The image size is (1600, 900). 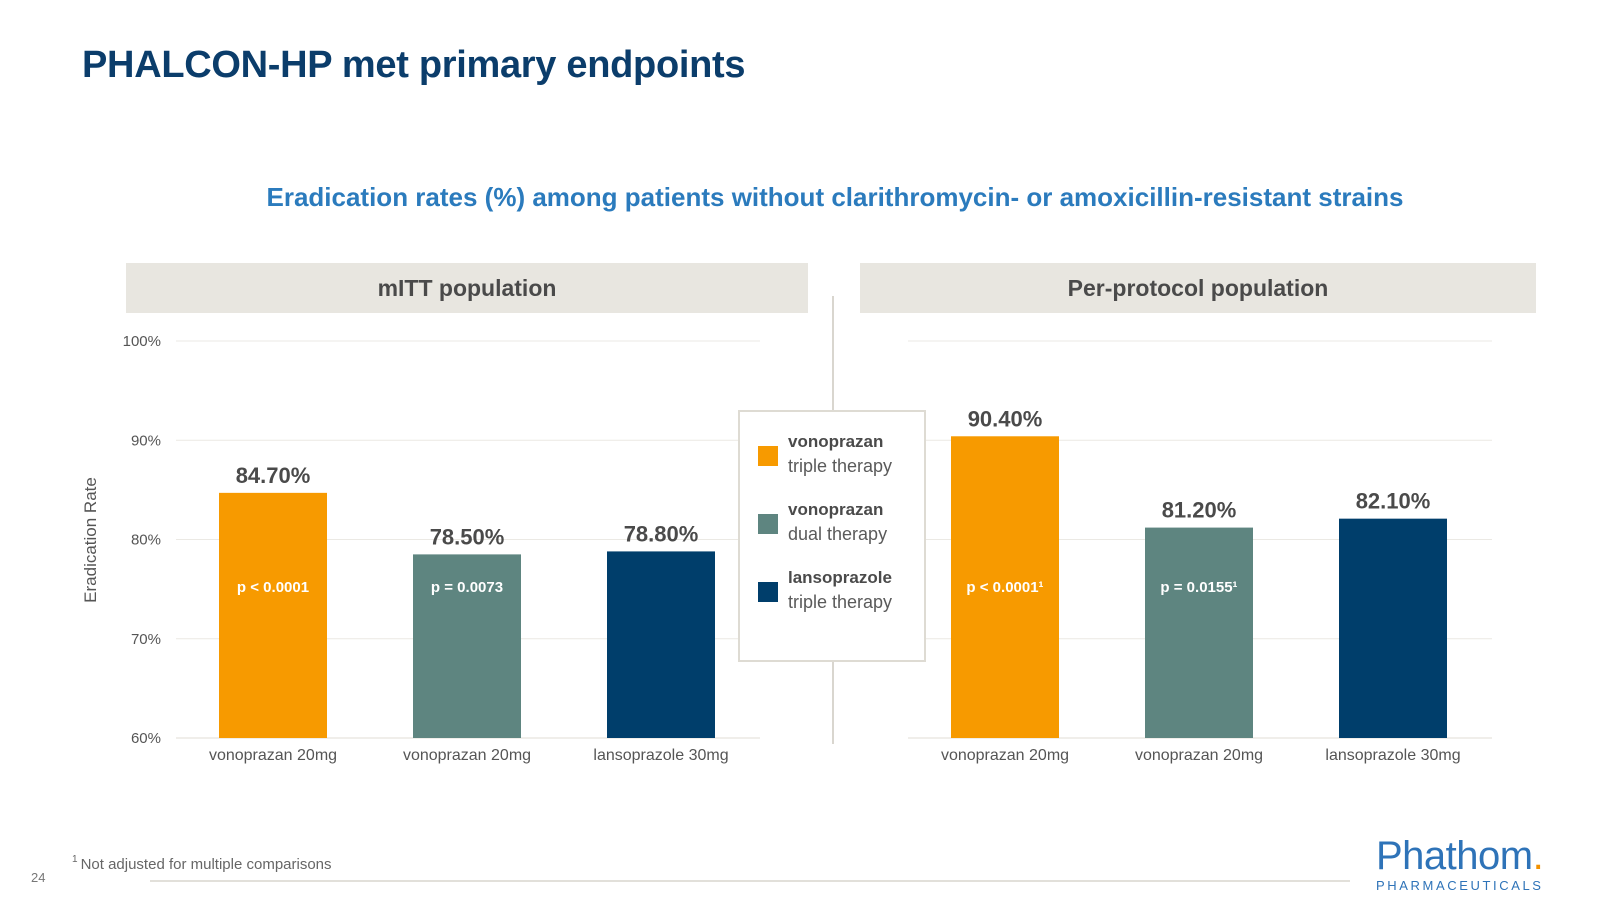 I want to click on panel-header-mitt: mITT population, so click(x=467, y=288).